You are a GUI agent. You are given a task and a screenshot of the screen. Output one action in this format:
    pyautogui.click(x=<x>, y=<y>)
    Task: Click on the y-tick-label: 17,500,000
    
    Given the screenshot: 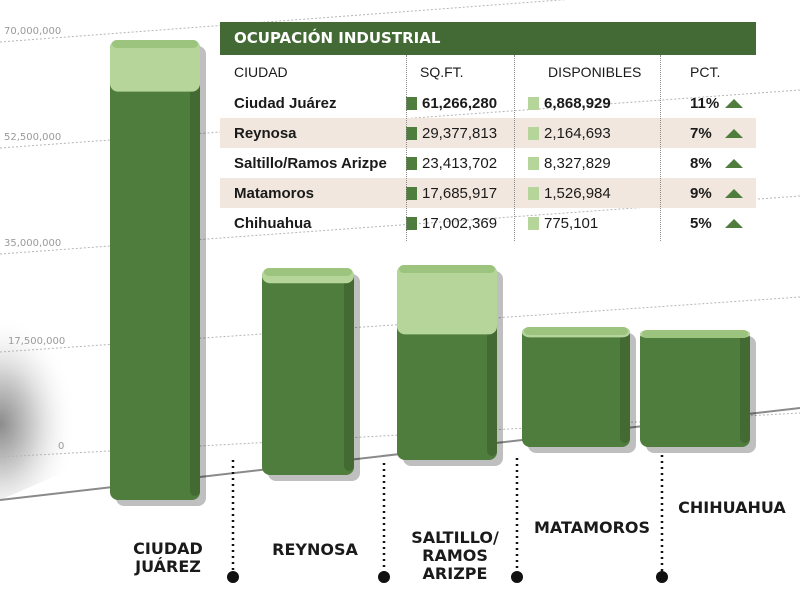 What is the action you would take?
    pyautogui.click(x=36, y=341)
    